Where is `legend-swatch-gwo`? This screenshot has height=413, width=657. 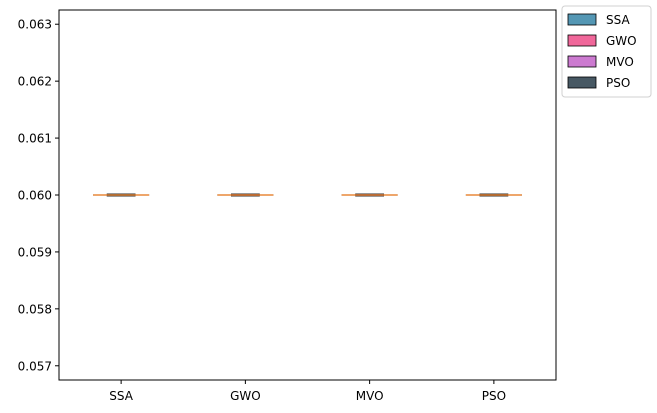 legend-swatch-gwo is located at coordinates (582, 40).